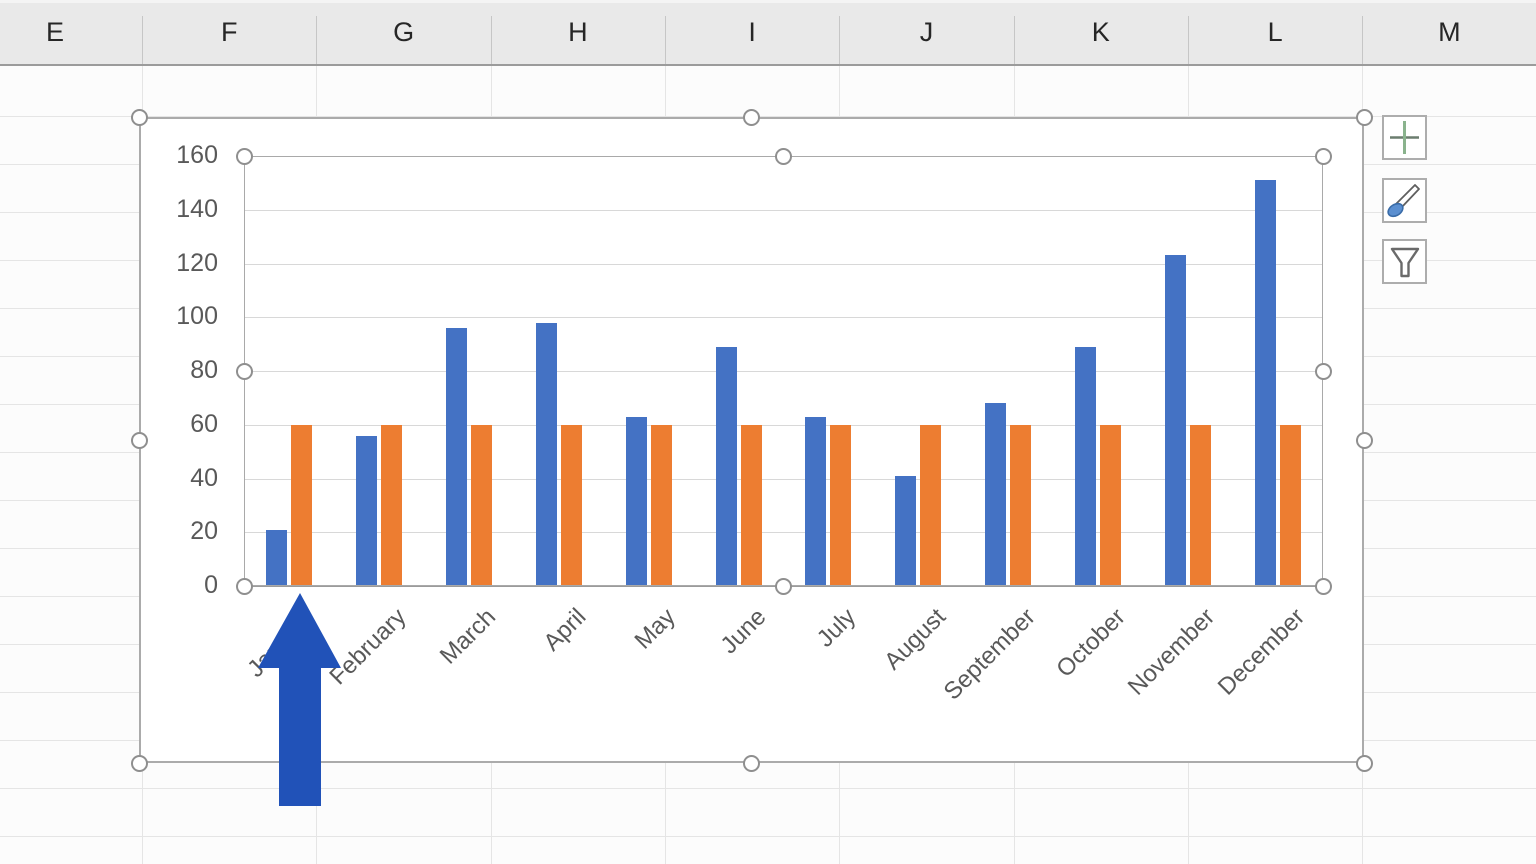 This screenshot has height=864, width=1536. What do you see at coordinates (931, 505) in the screenshot?
I see `bar-august-series-2-orange` at bounding box center [931, 505].